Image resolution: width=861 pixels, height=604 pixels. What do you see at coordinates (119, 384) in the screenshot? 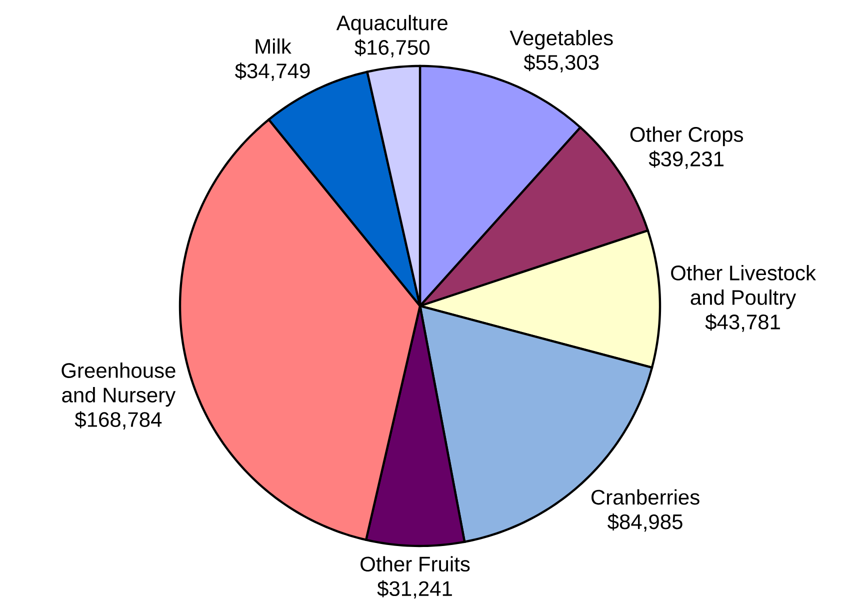
I see `slice-label: Greenhouse and Nursery` at bounding box center [119, 384].